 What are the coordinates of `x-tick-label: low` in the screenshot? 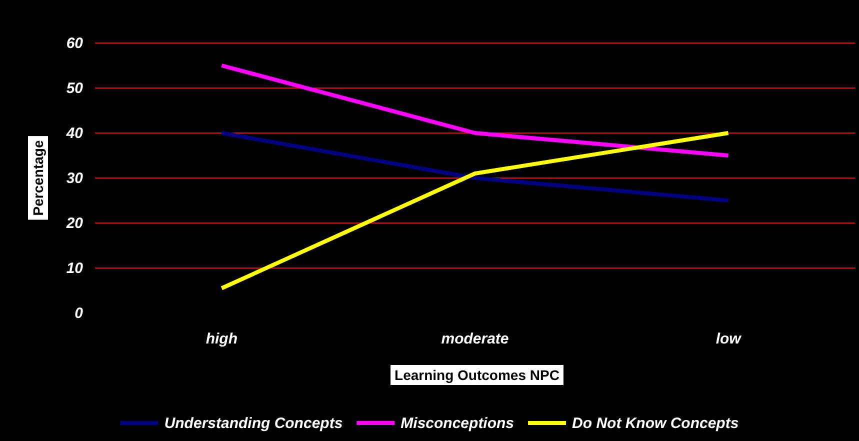 It's located at (729, 339).